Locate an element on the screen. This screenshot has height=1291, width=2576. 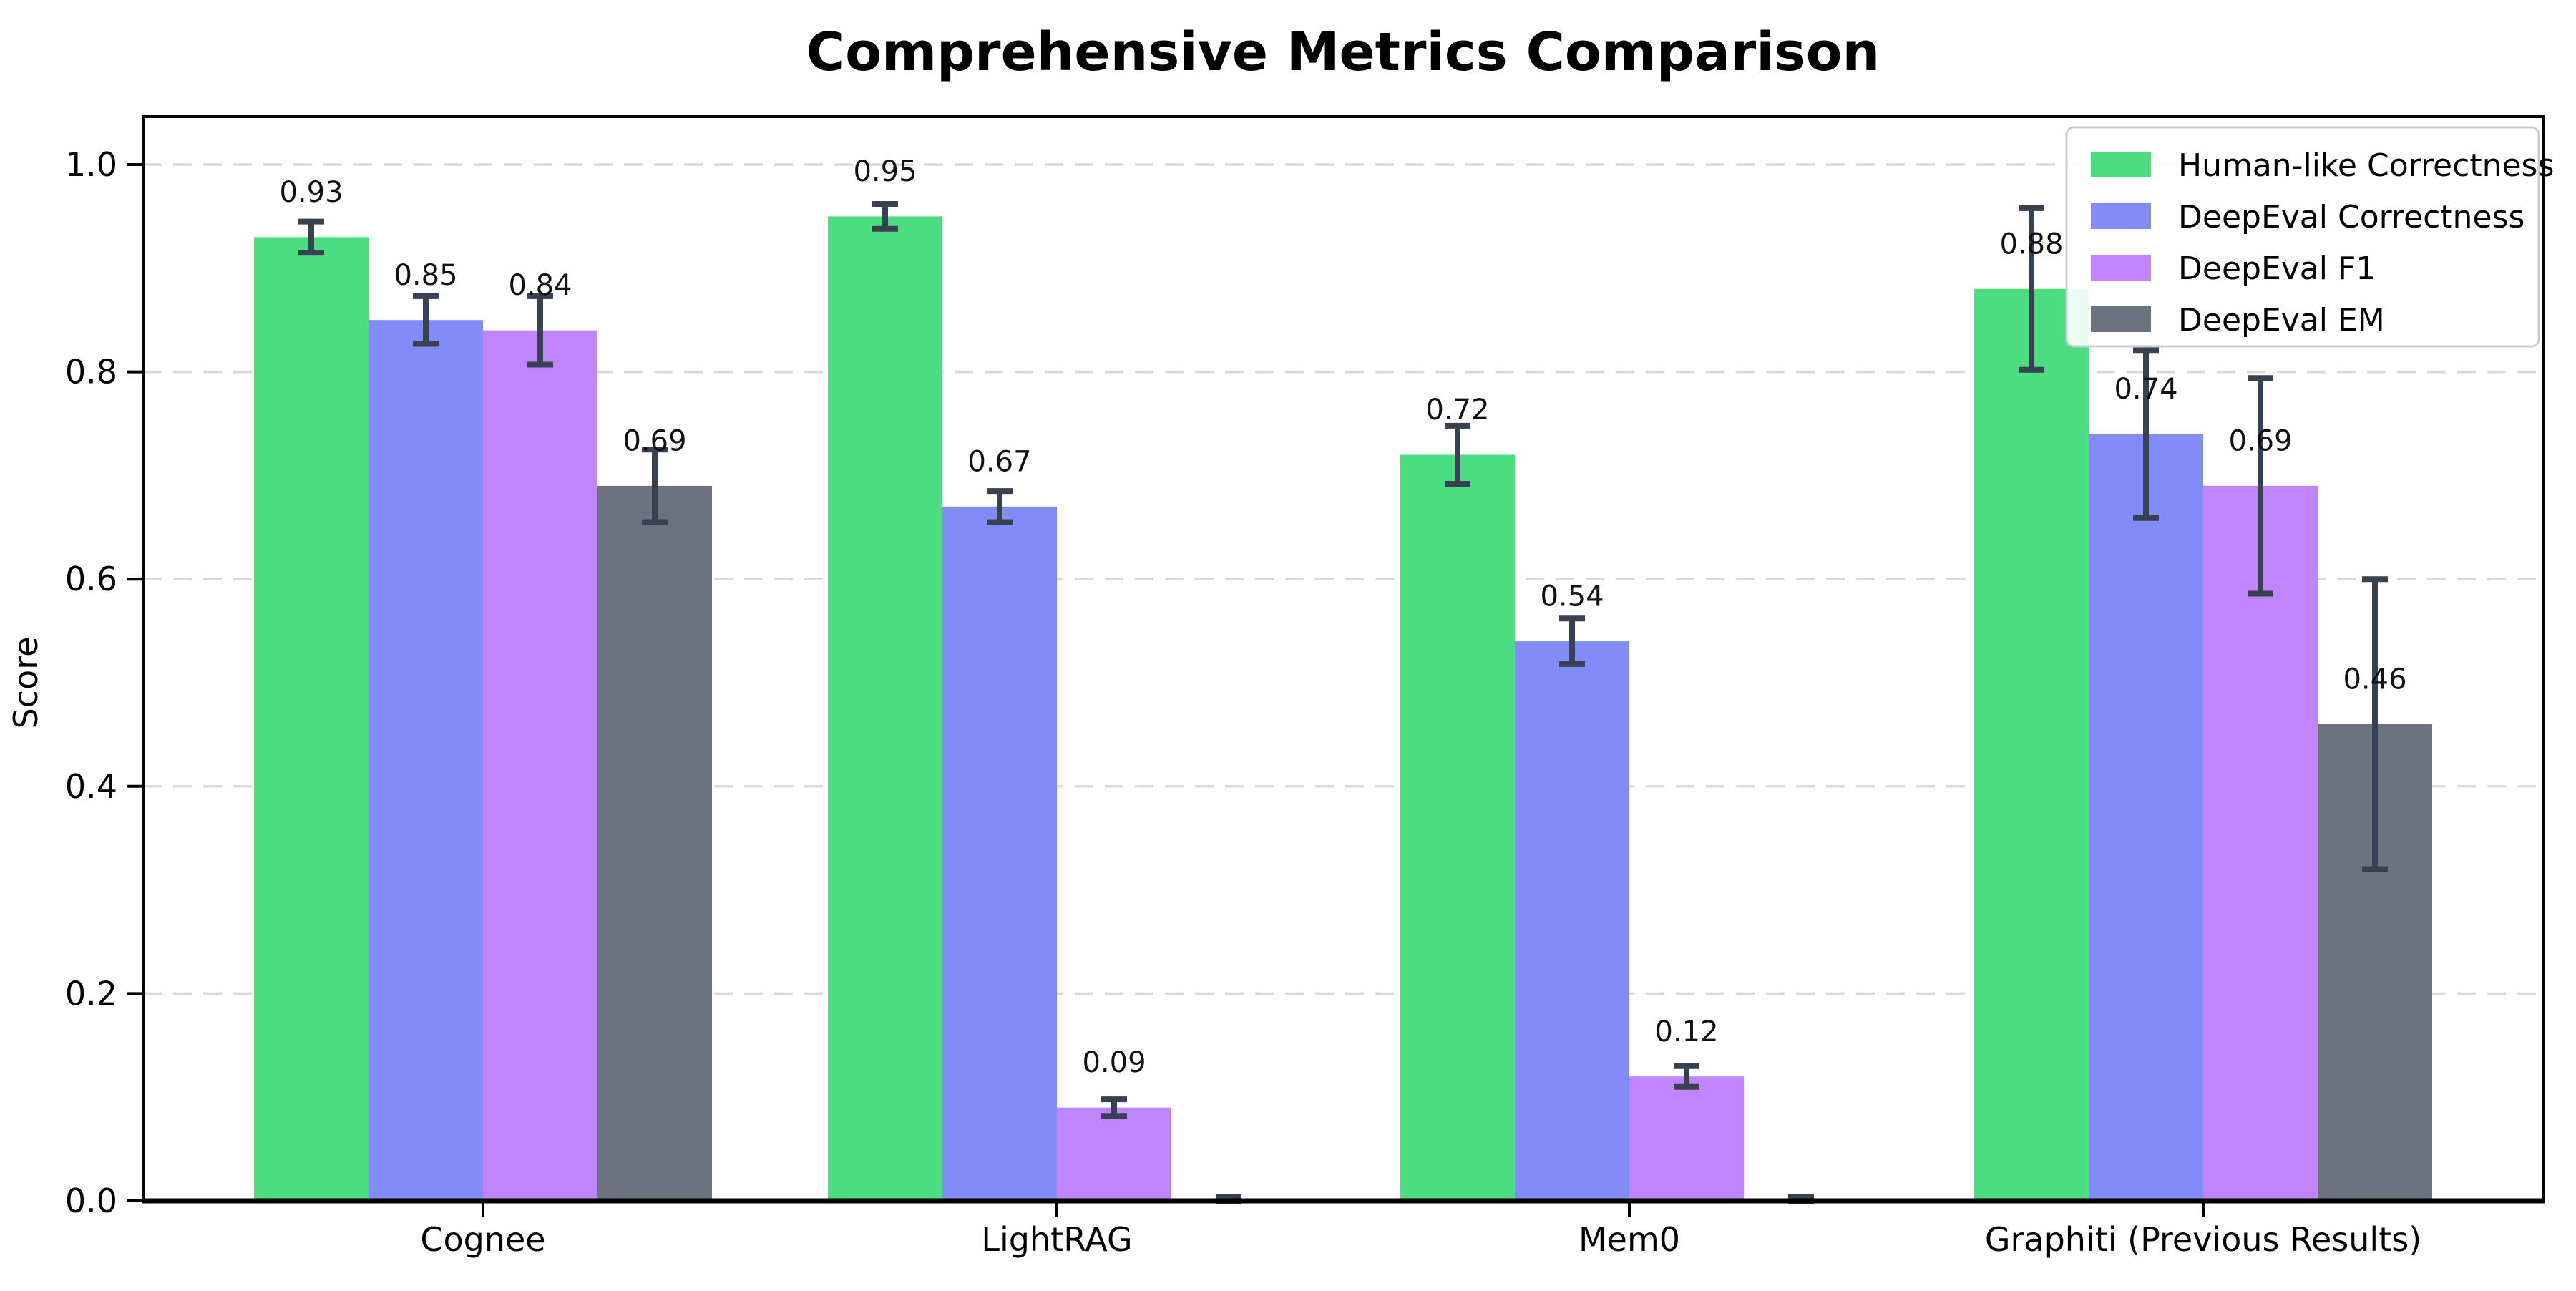
y-tick-label: 0.8 is located at coordinates (91, 372).